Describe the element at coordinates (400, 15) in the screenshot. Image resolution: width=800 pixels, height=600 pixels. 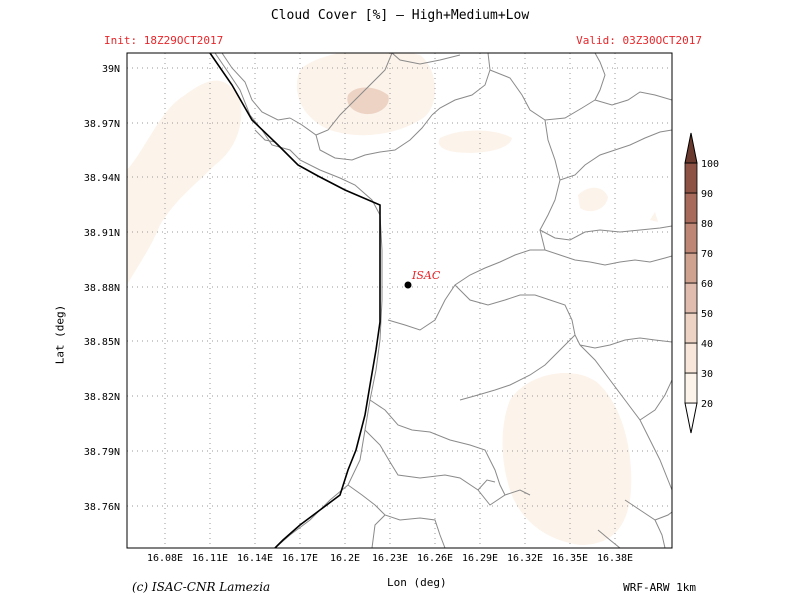
I see `map-title: Cloud Cover [%] — High+Medium+Low` at that location.